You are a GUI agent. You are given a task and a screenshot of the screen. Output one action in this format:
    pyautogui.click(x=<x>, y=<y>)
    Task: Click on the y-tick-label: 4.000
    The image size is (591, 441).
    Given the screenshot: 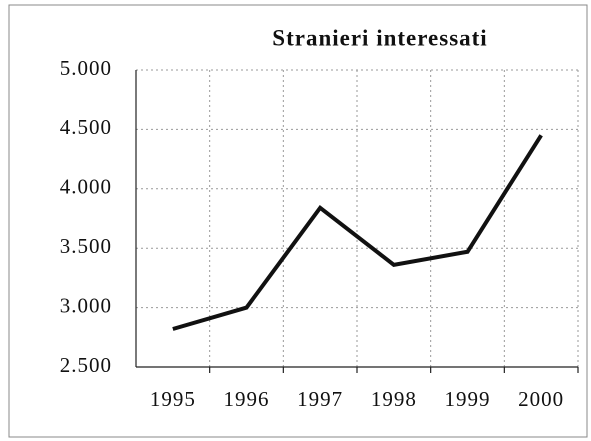 What is the action you would take?
    pyautogui.click(x=86, y=187)
    